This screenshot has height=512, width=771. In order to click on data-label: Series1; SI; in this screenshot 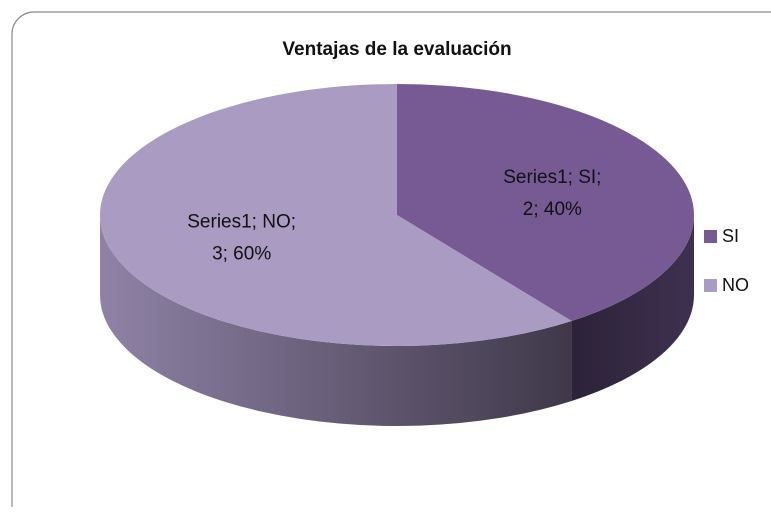, I will do `click(552, 177)`.